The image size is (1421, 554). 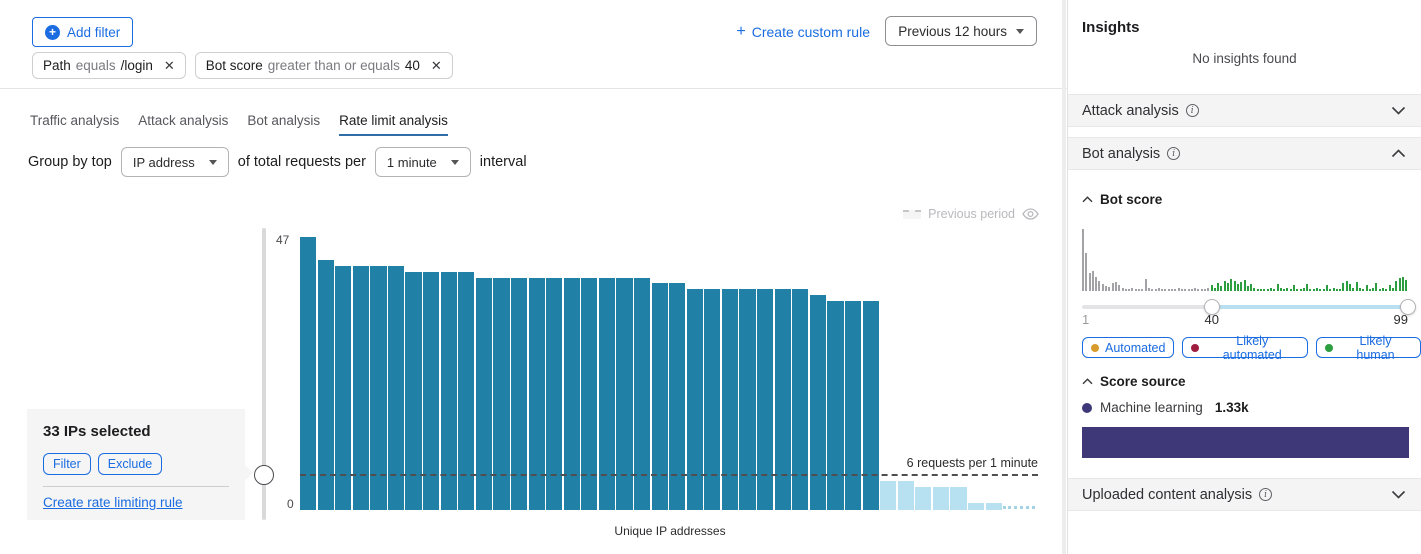 What do you see at coordinates (1244, 110) in the screenshot?
I see `section-attack-analysis: Attack analysis i` at bounding box center [1244, 110].